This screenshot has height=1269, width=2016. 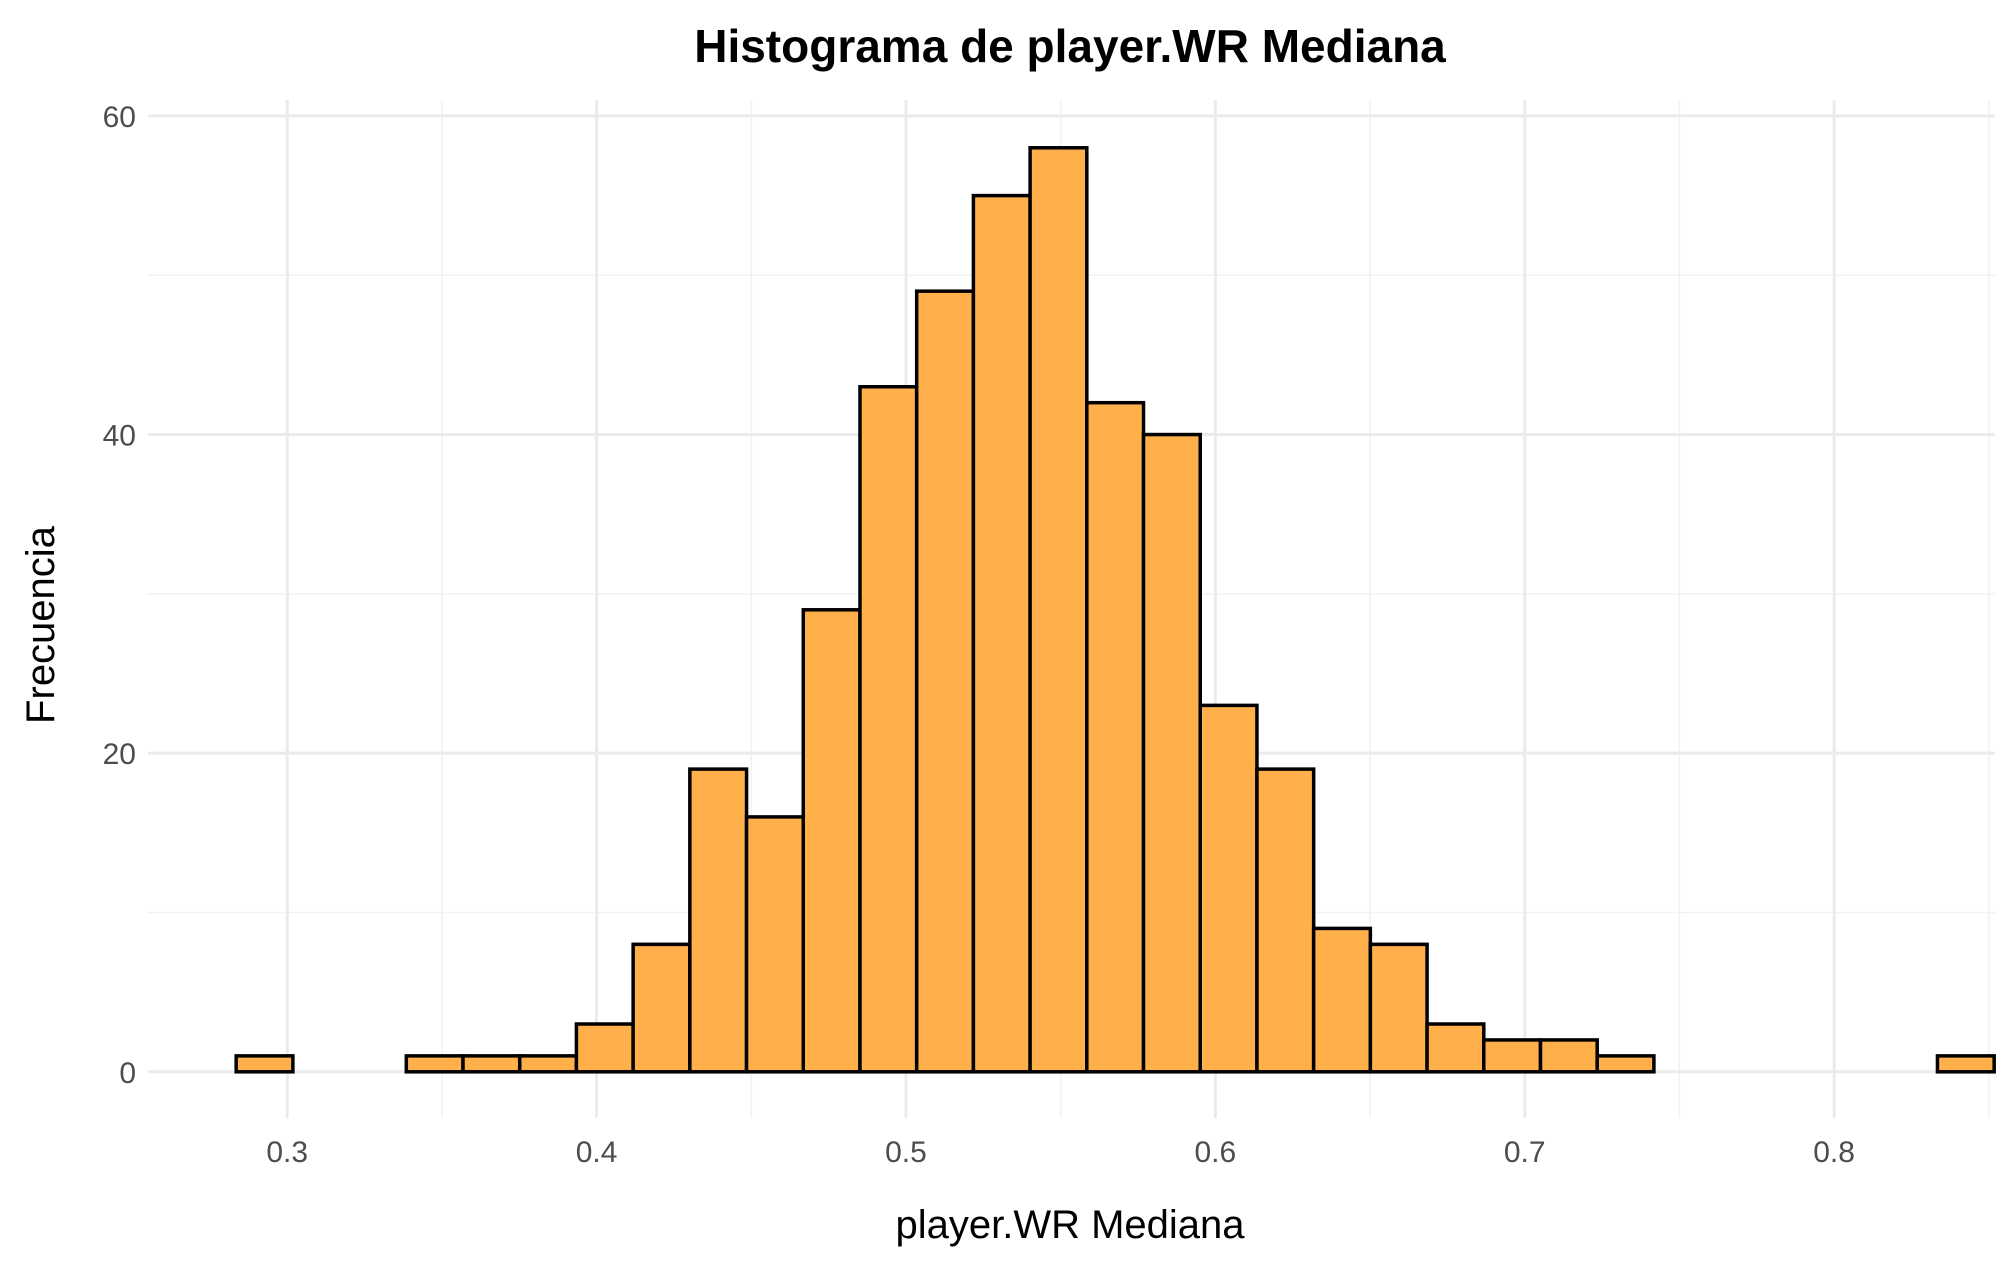 I want to click on chart-title: Histograma de player.WR Mediana, so click(x=1070, y=46).